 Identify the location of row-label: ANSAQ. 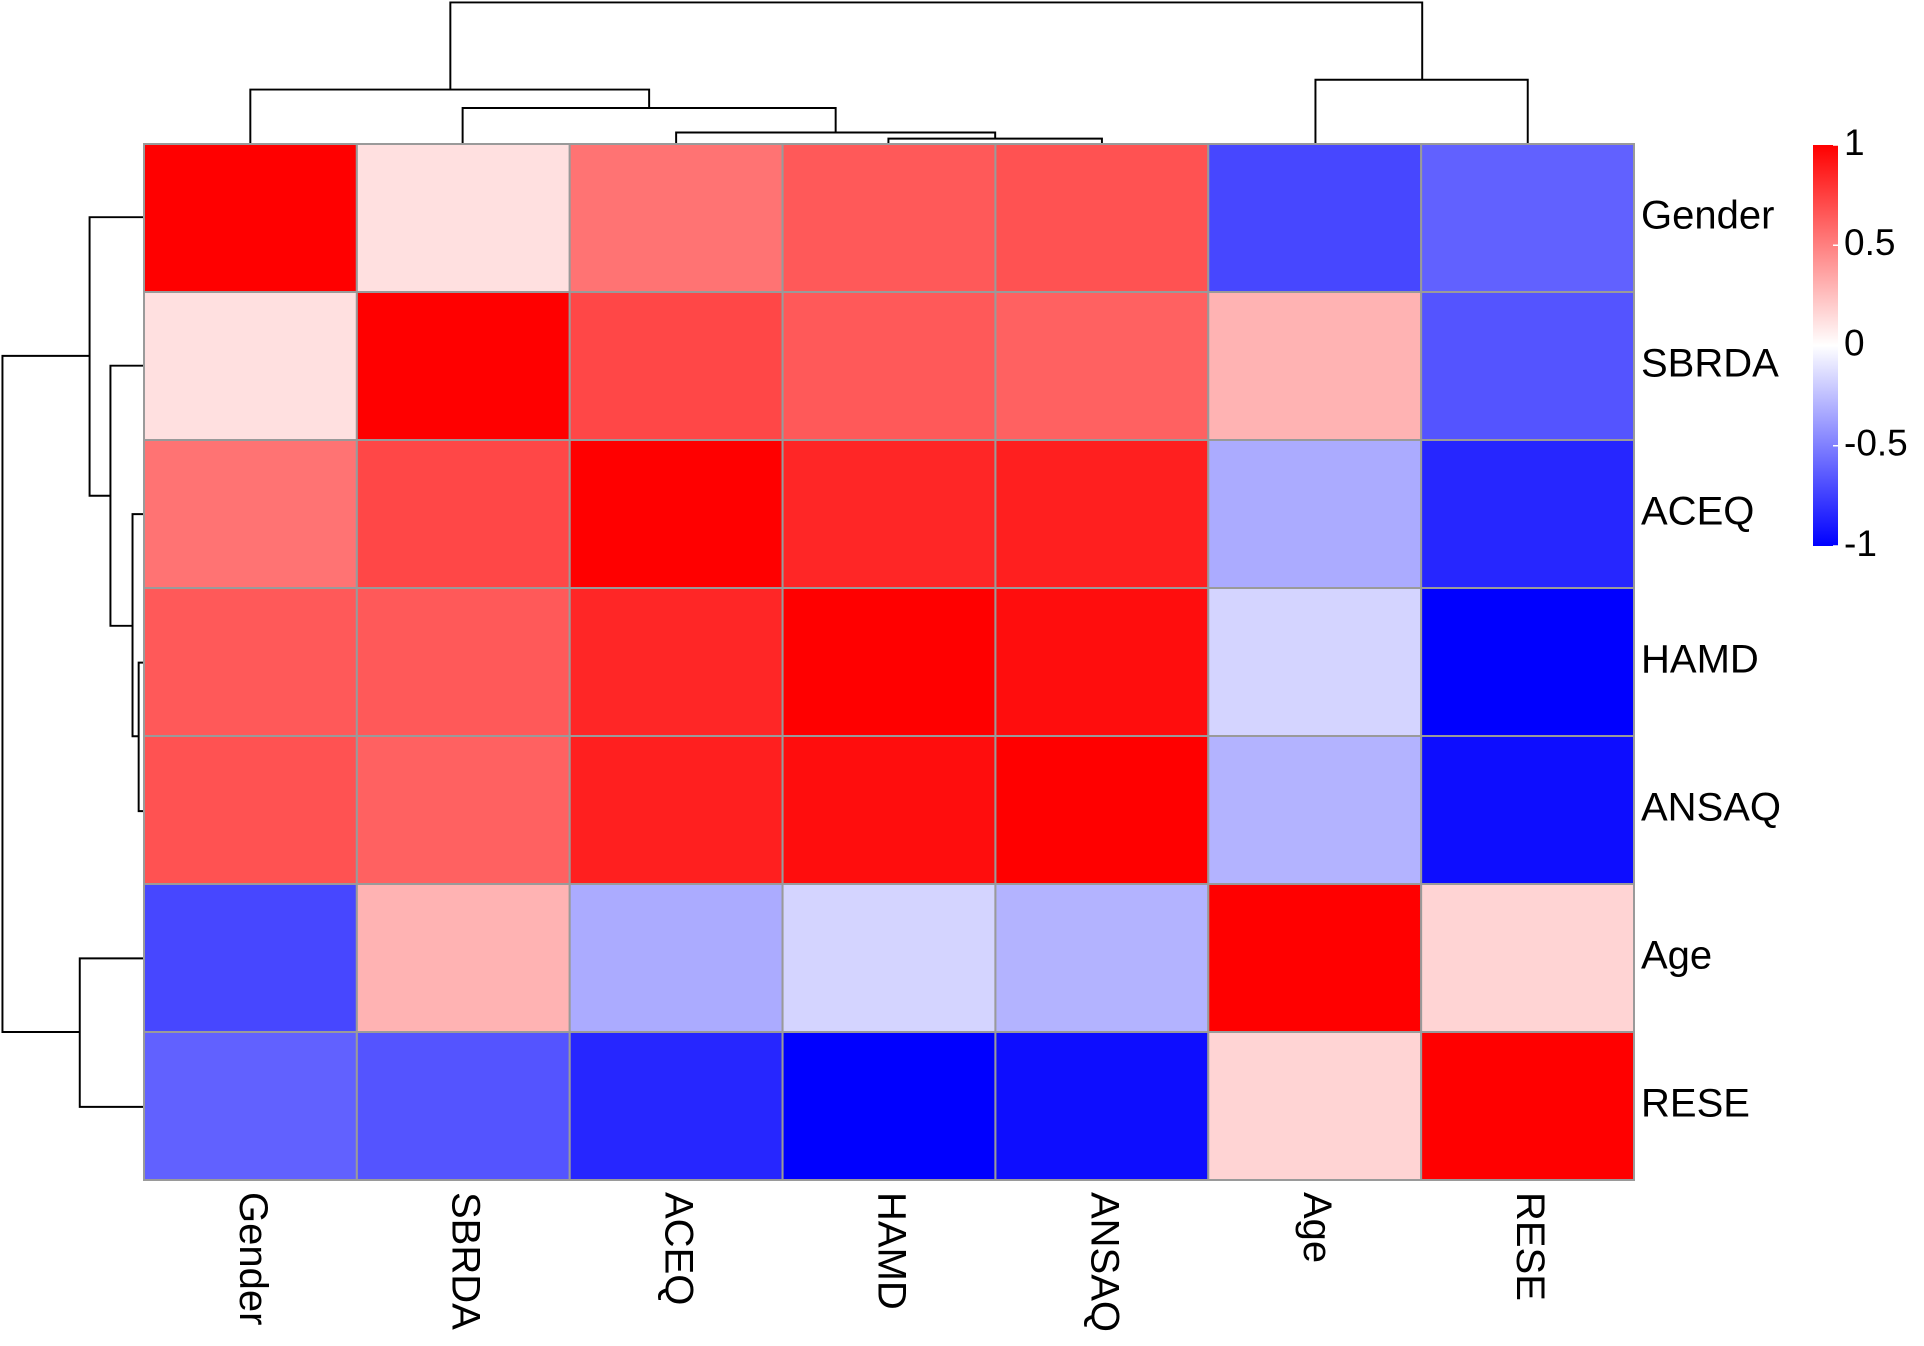
(1711, 808).